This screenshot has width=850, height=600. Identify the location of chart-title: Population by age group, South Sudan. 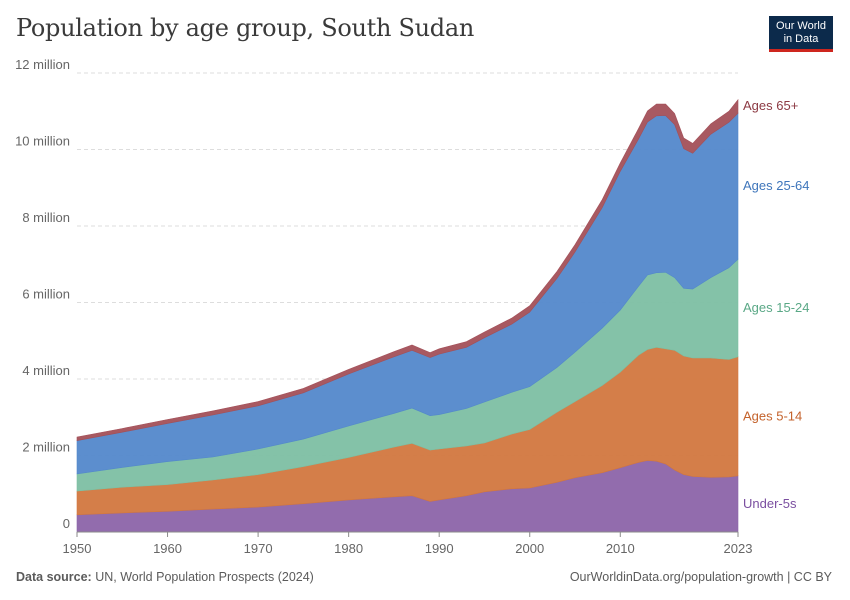
(245, 28).